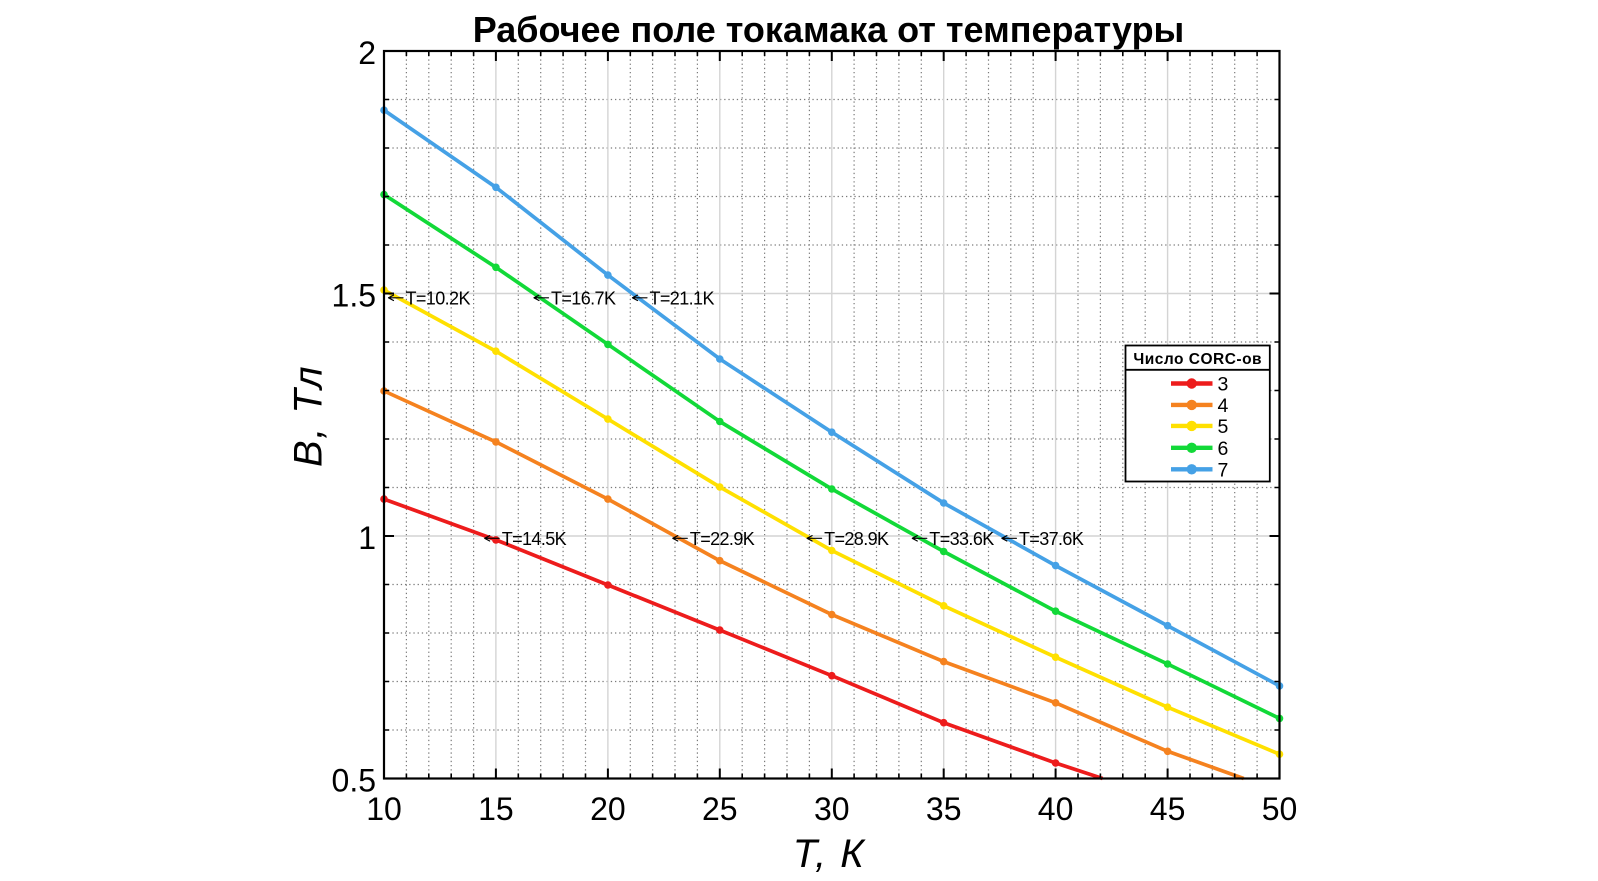  I want to click on svg-text: T=28.9K, so click(856, 539).